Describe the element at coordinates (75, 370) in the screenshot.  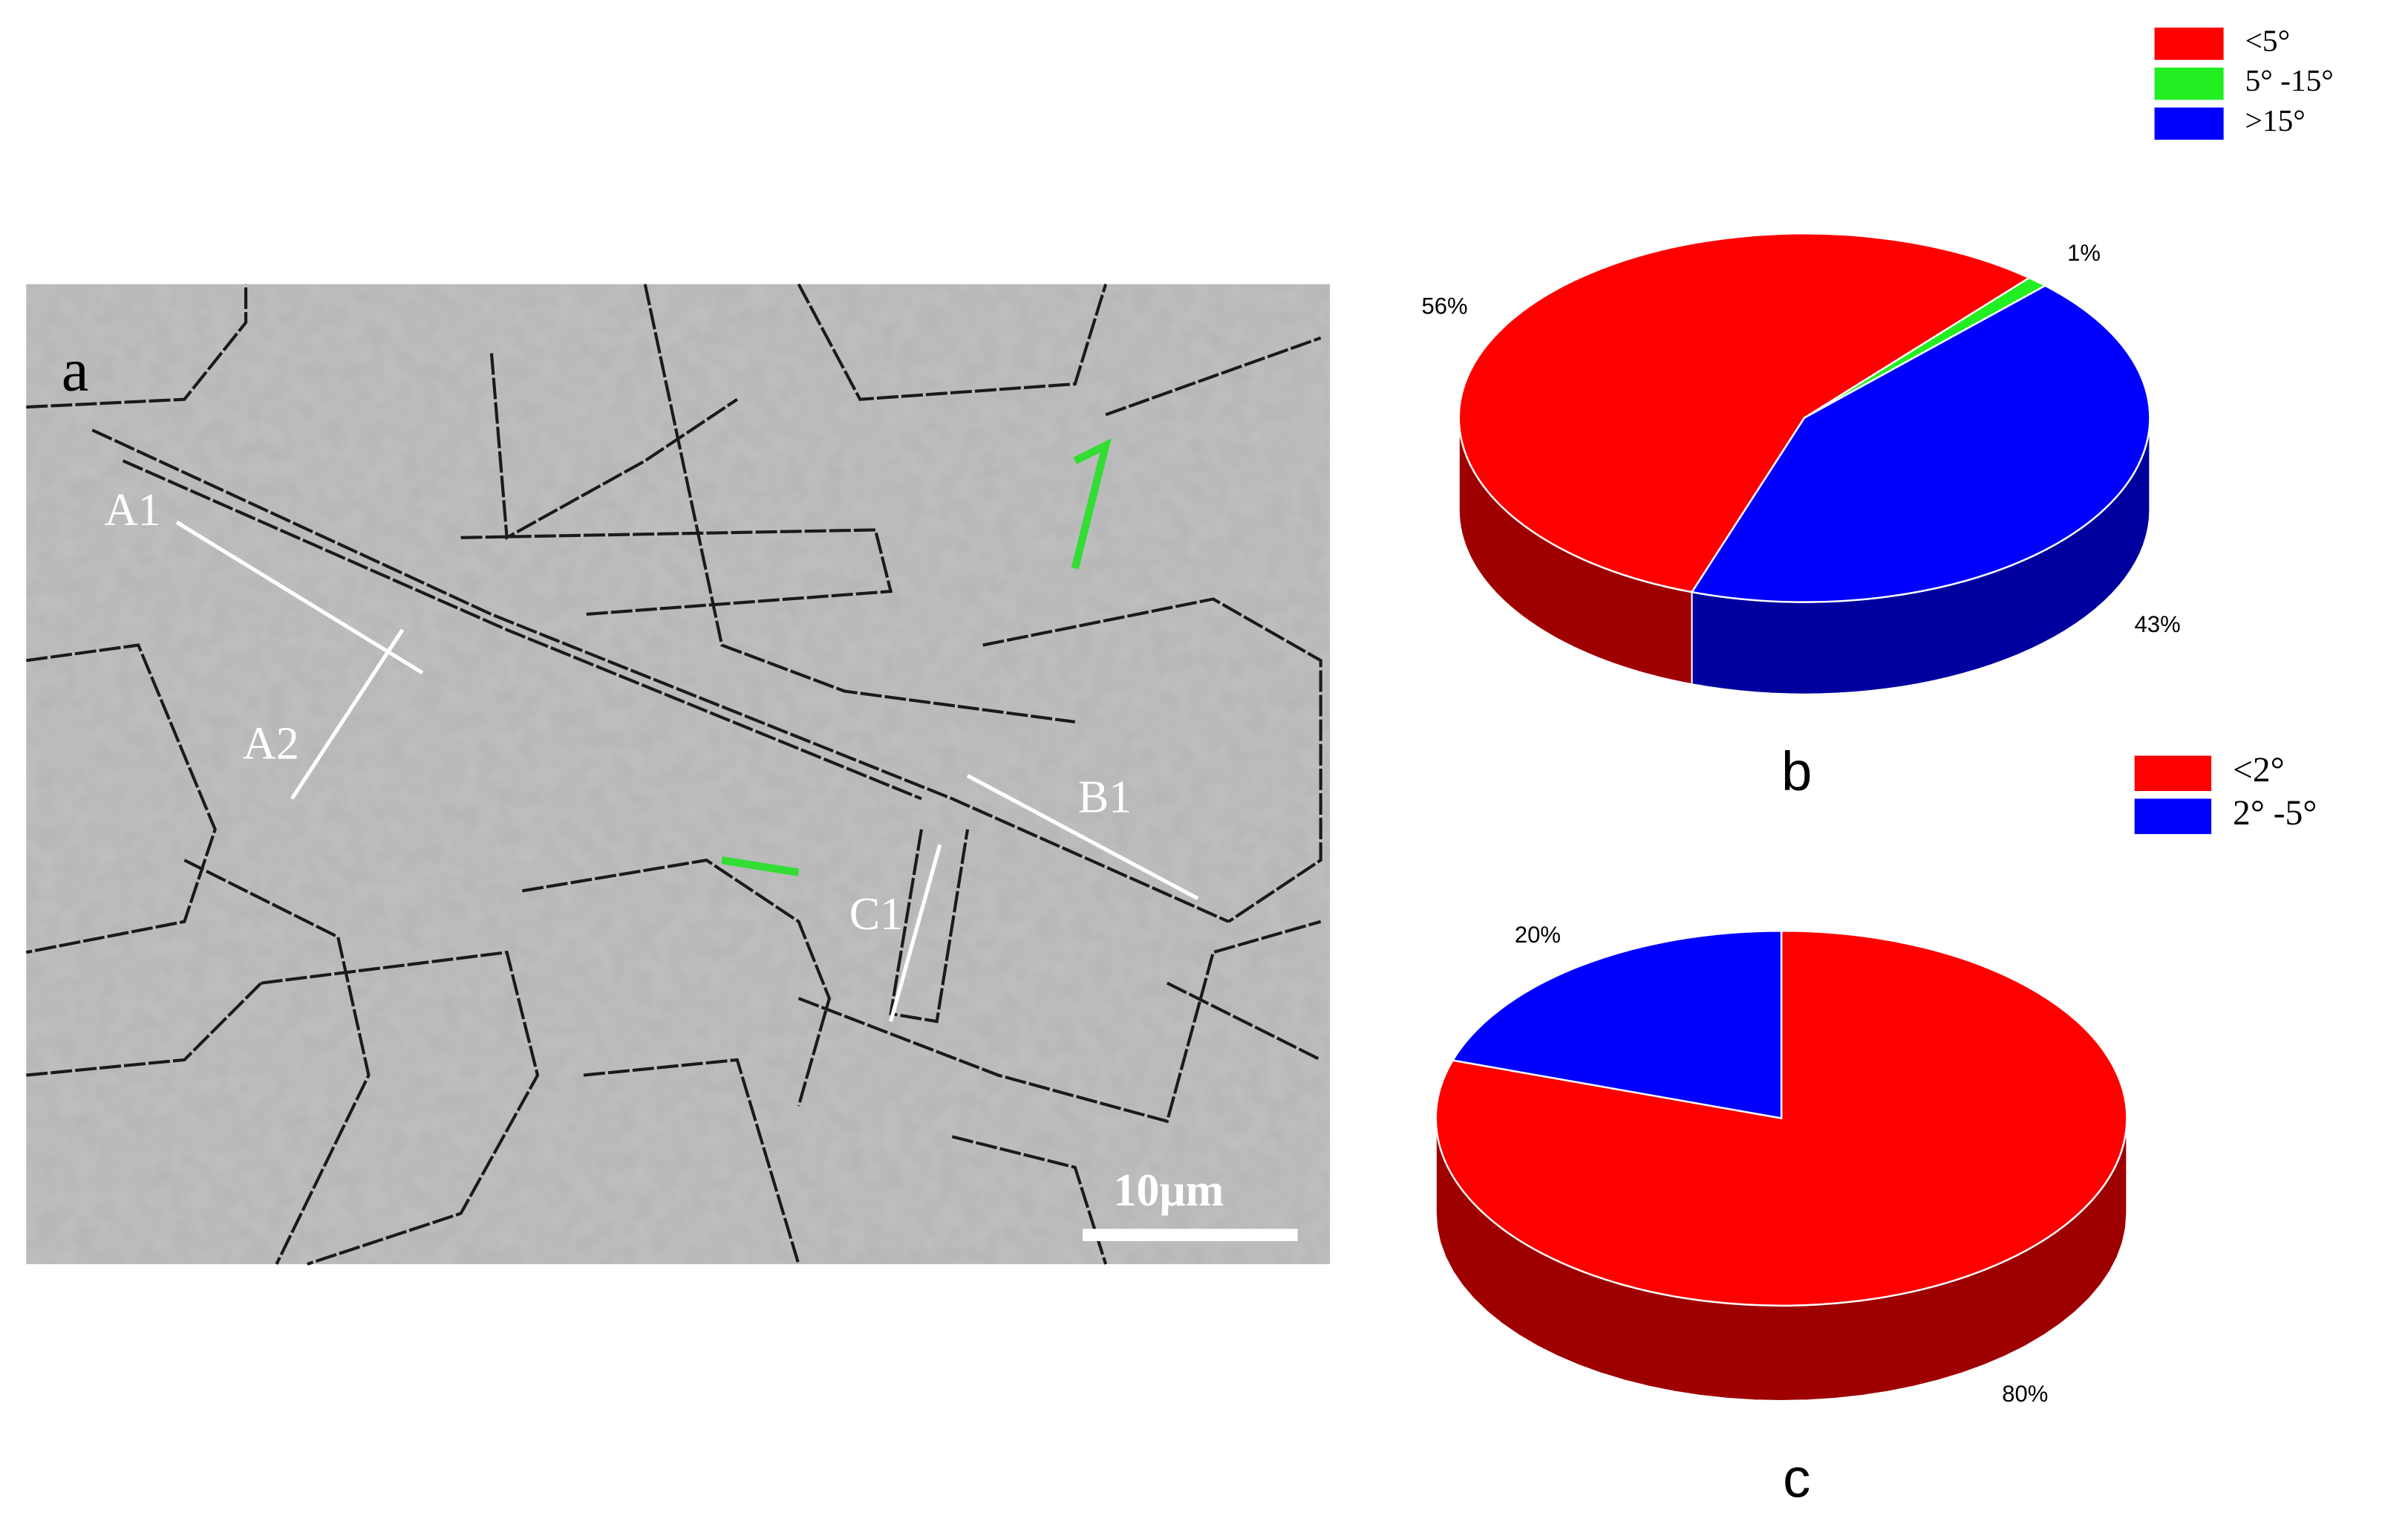
I see `panel-label: a` at that location.